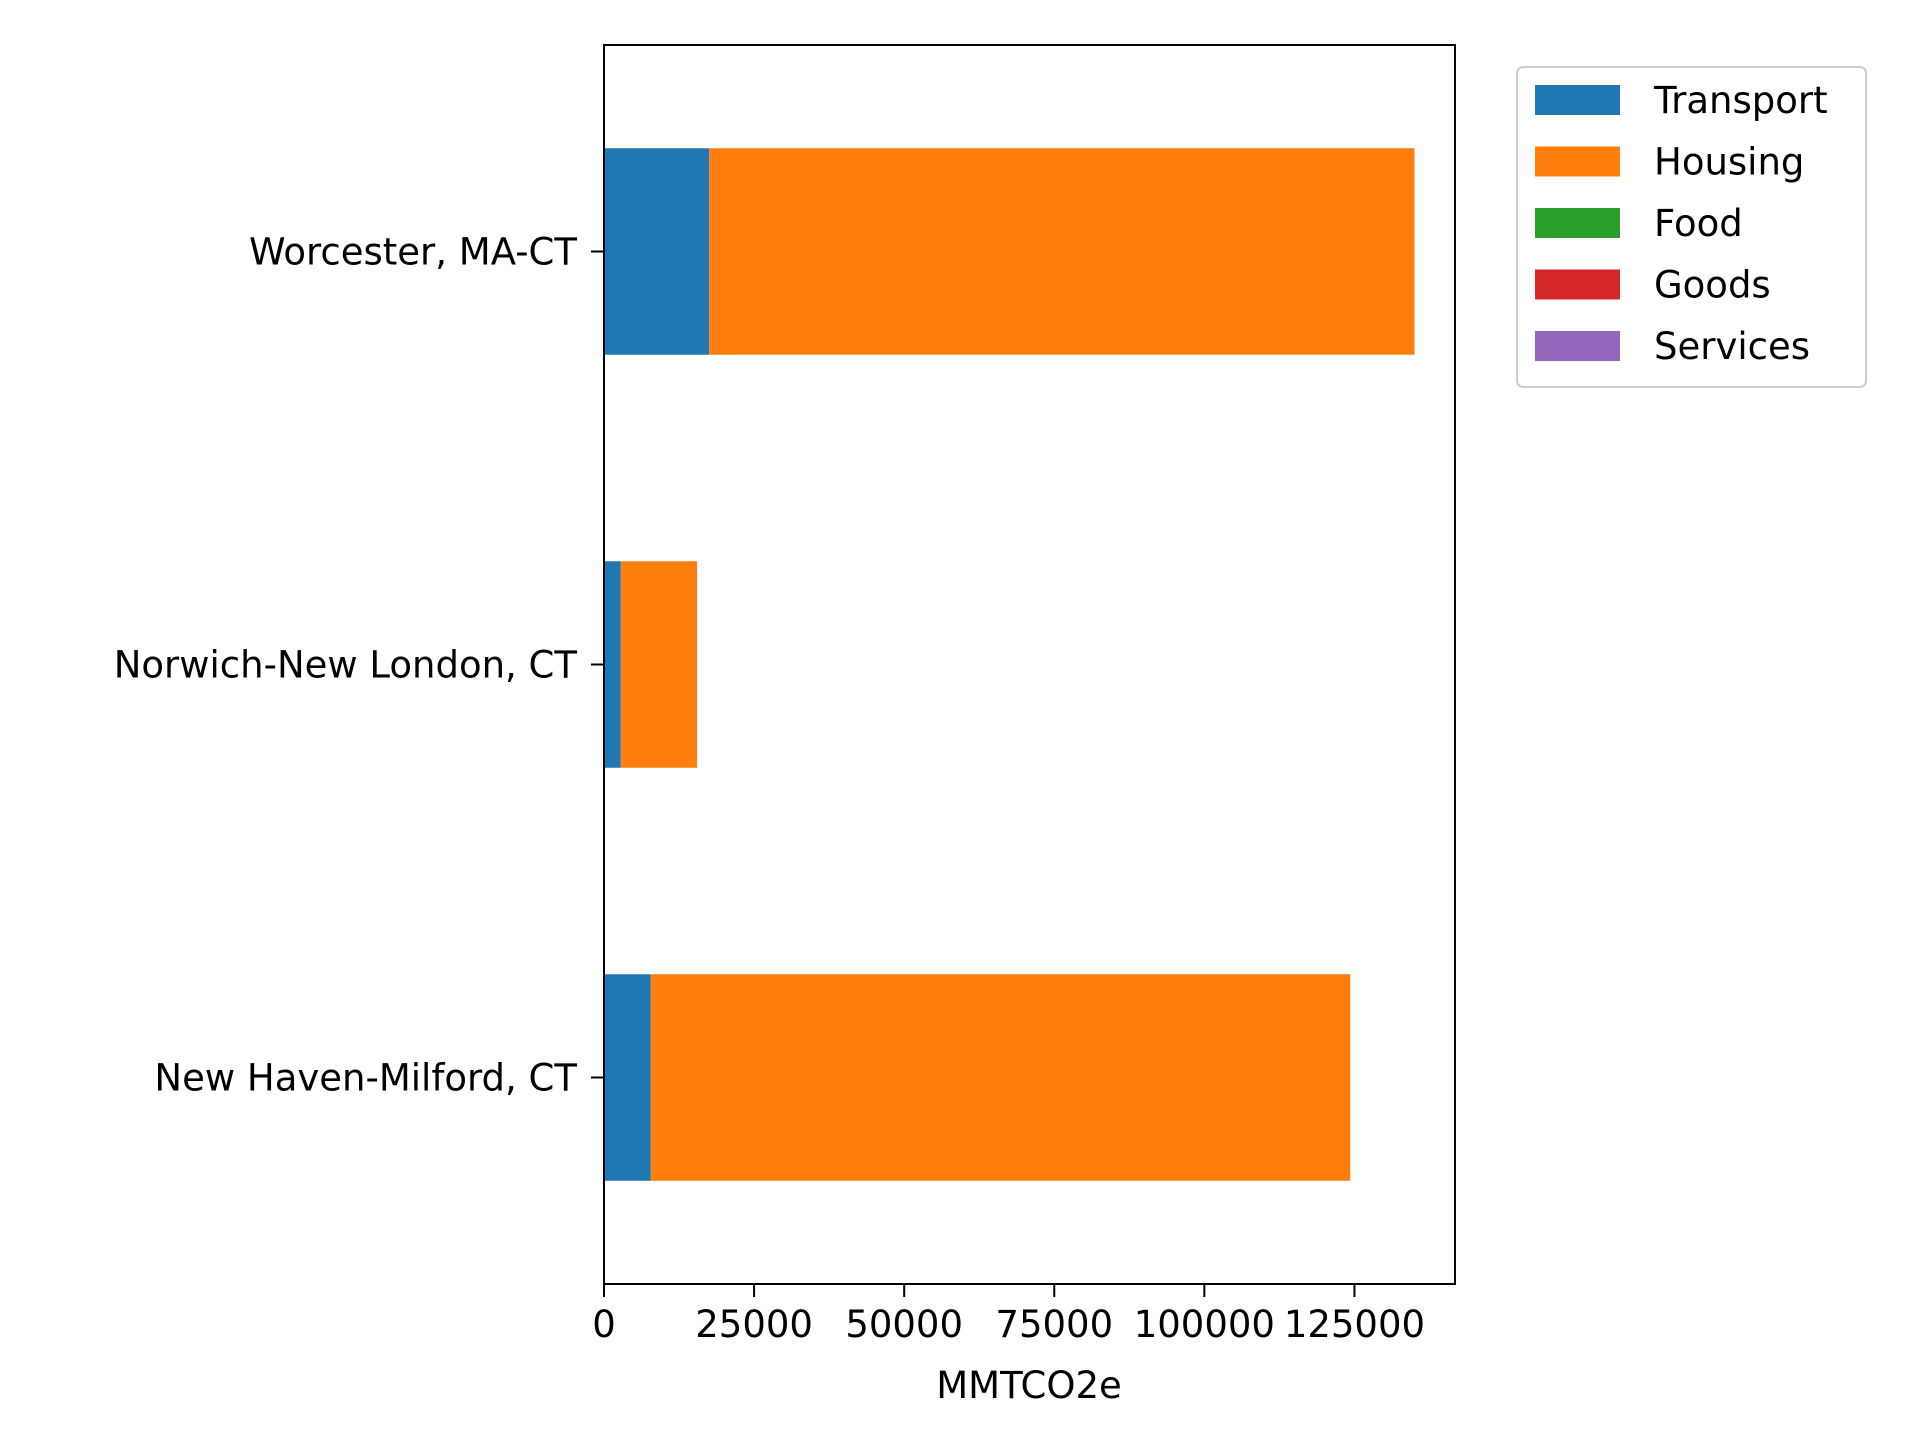 This screenshot has width=1920, height=1440. What do you see at coordinates (754, 1324) in the screenshot?
I see `x-tick-label: 25000` at bounding box center [754, 1324].